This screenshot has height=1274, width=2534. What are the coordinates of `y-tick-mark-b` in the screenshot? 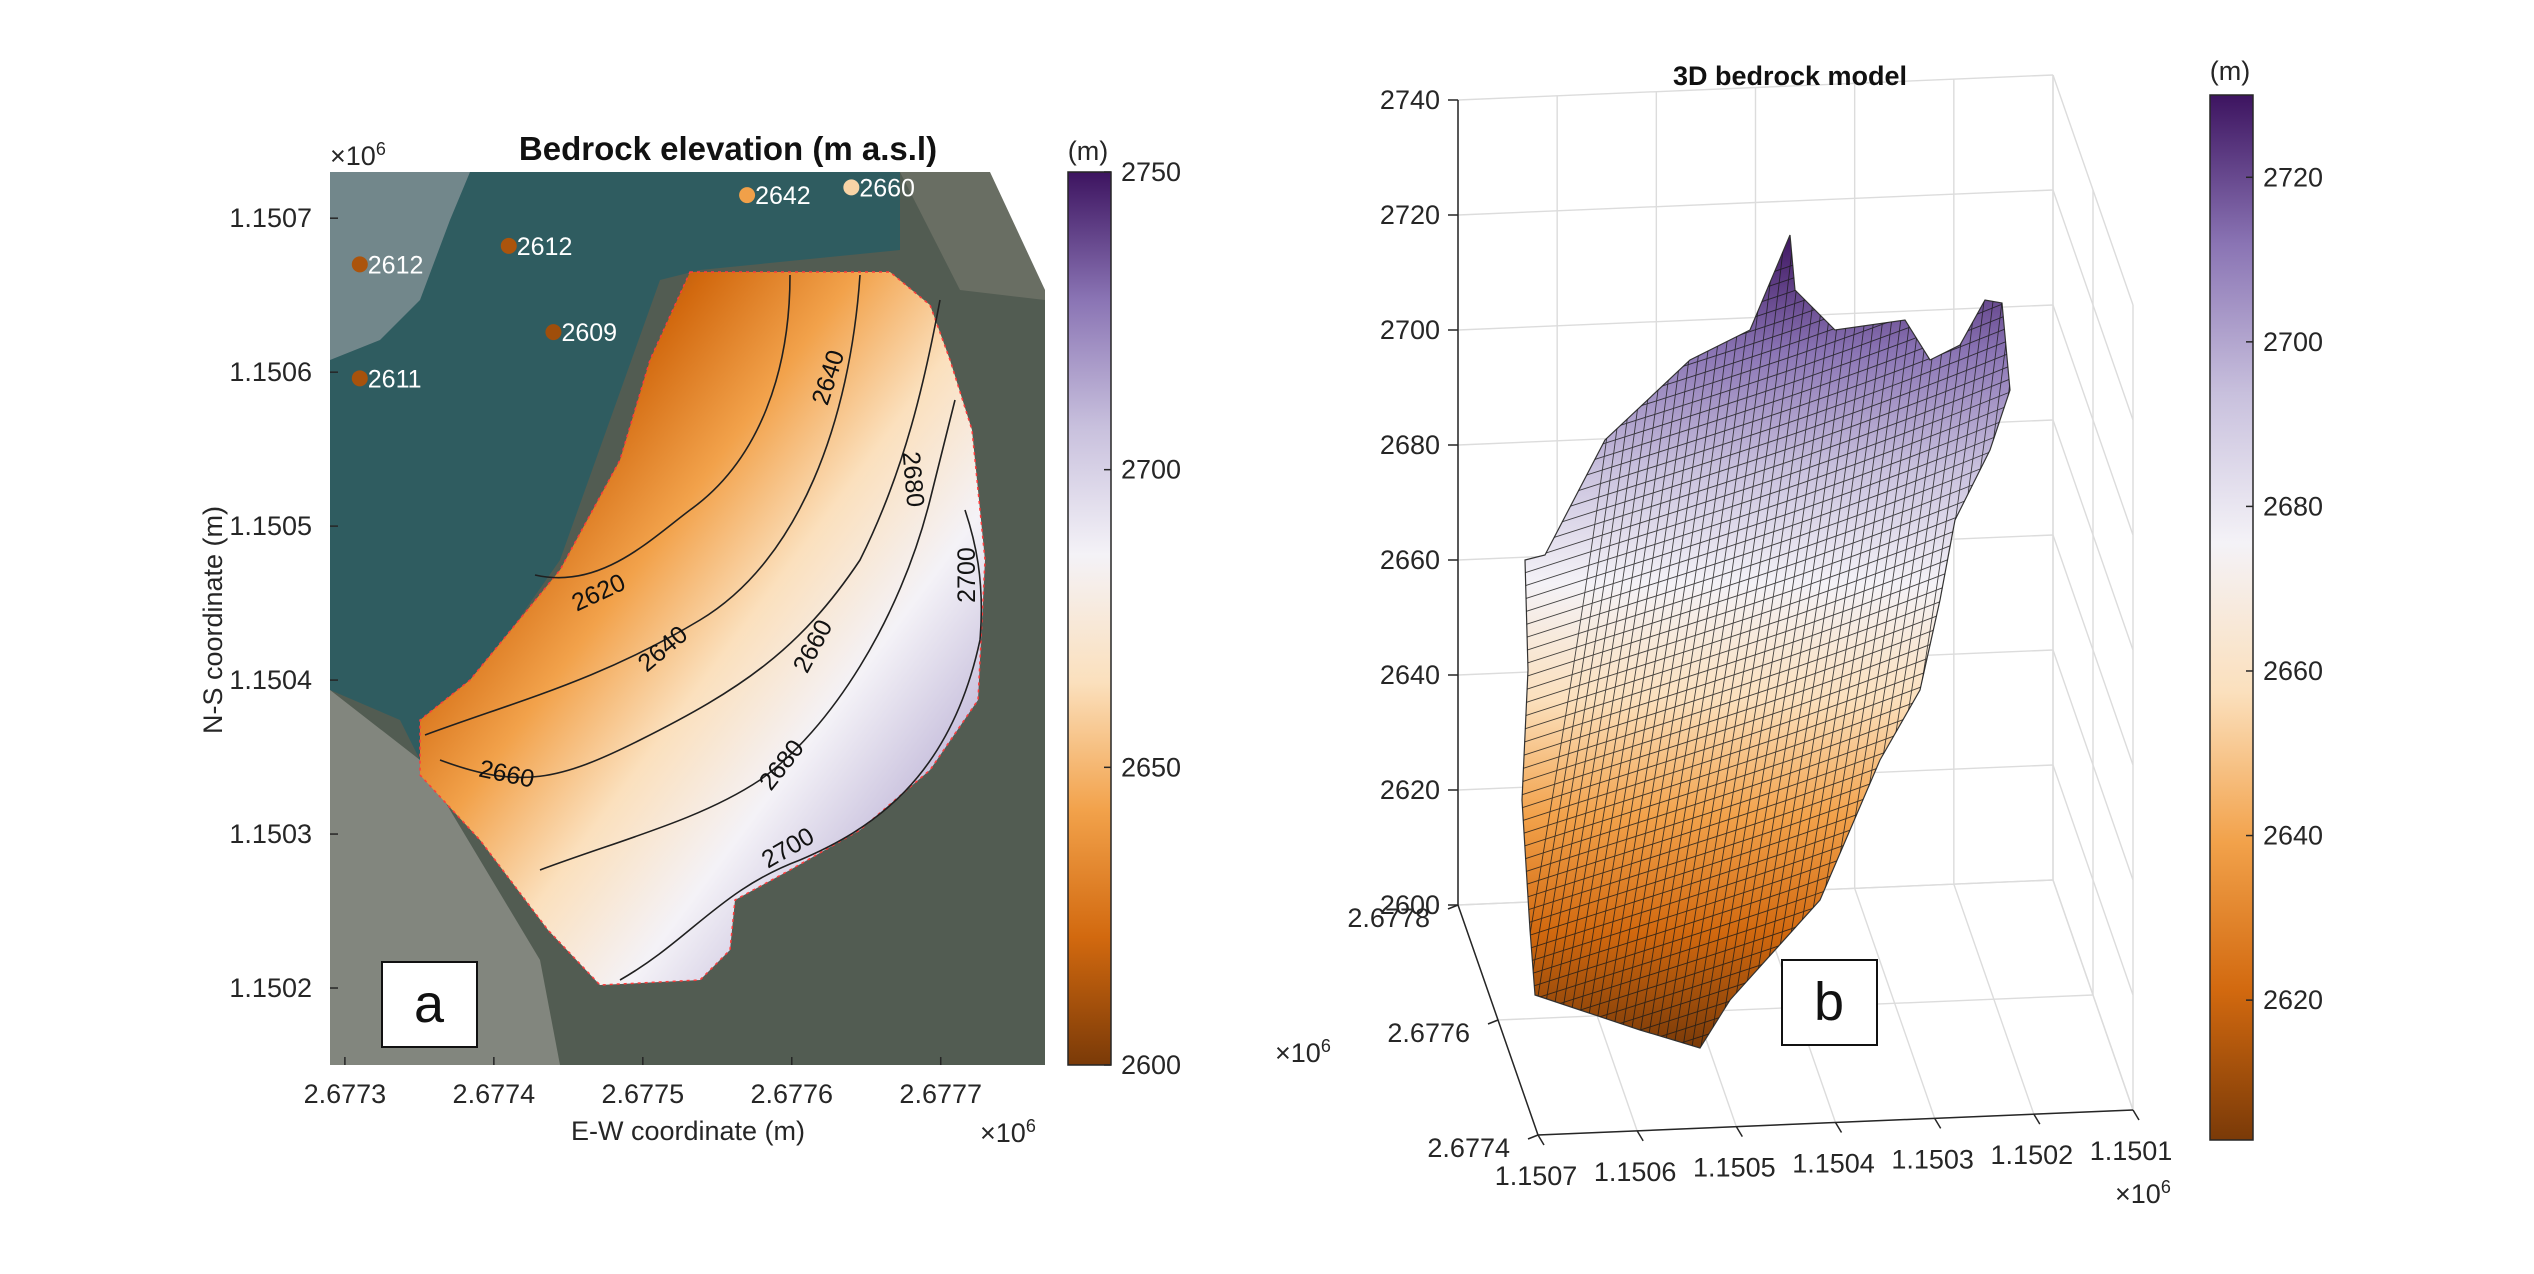 It's located at (1533, 1137).